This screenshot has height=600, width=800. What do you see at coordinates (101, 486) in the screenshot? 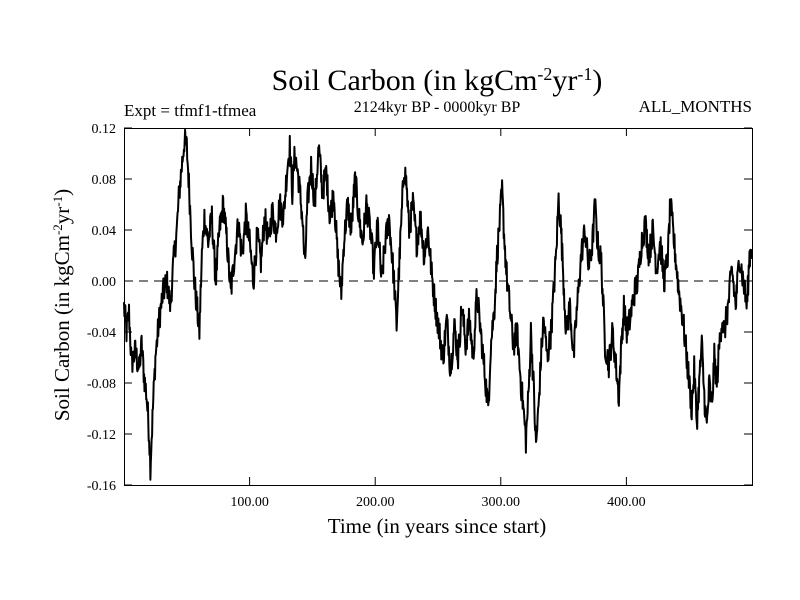
I see `y-tick-label: -0.16` at bounding box center [101, 486].